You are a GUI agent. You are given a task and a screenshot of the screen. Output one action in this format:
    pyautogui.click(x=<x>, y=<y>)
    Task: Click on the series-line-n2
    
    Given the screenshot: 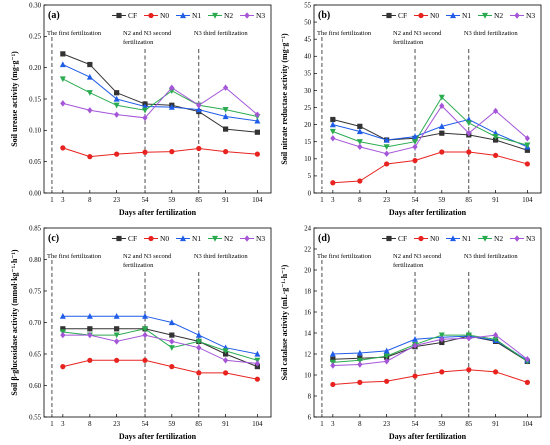 What is the action you would take?
    pyautogui.click(x=430, y=348)
    